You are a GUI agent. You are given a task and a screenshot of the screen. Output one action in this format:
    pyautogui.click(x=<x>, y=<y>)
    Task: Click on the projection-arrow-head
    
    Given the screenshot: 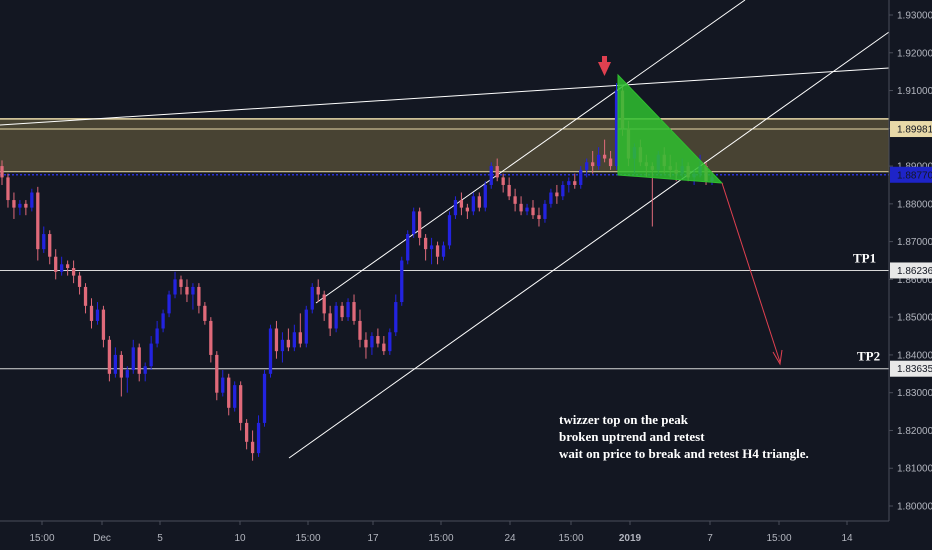 What is the action you would take?
    pyautogui.click(x=777, y=357)
    